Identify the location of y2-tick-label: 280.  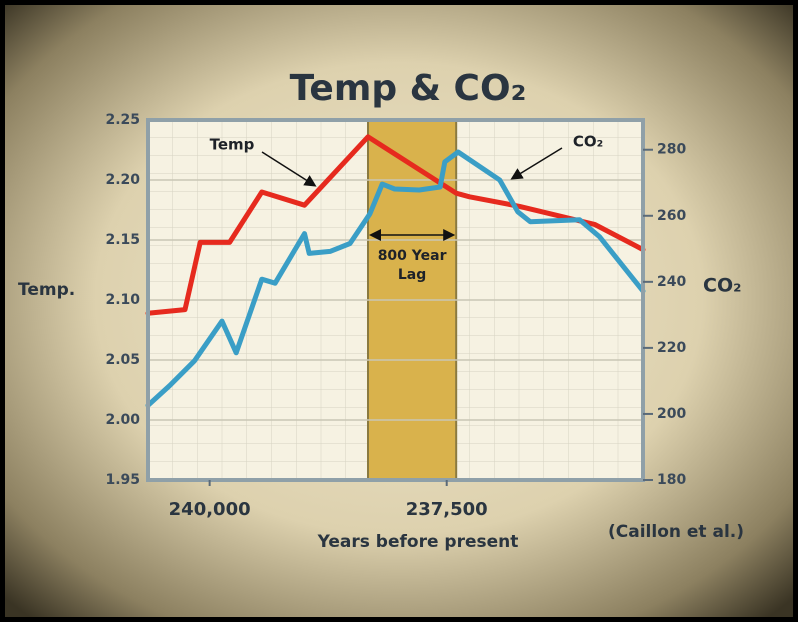
(671, 150).